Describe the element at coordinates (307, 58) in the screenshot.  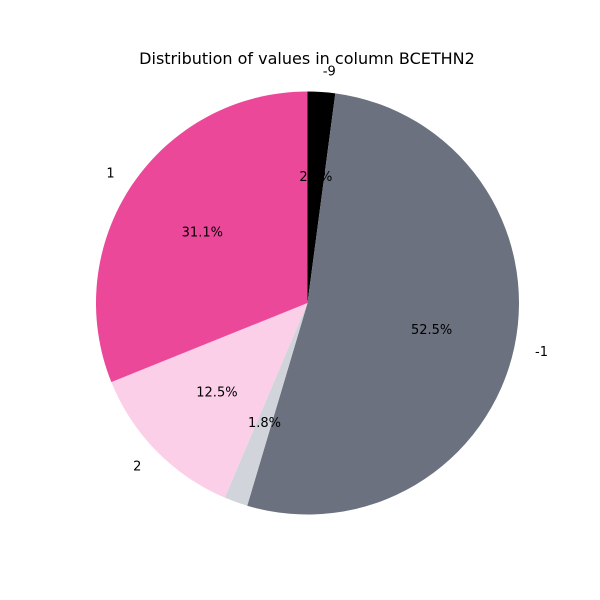
I see `chart-title: Distribution of values in column BCETHN2` at that location.